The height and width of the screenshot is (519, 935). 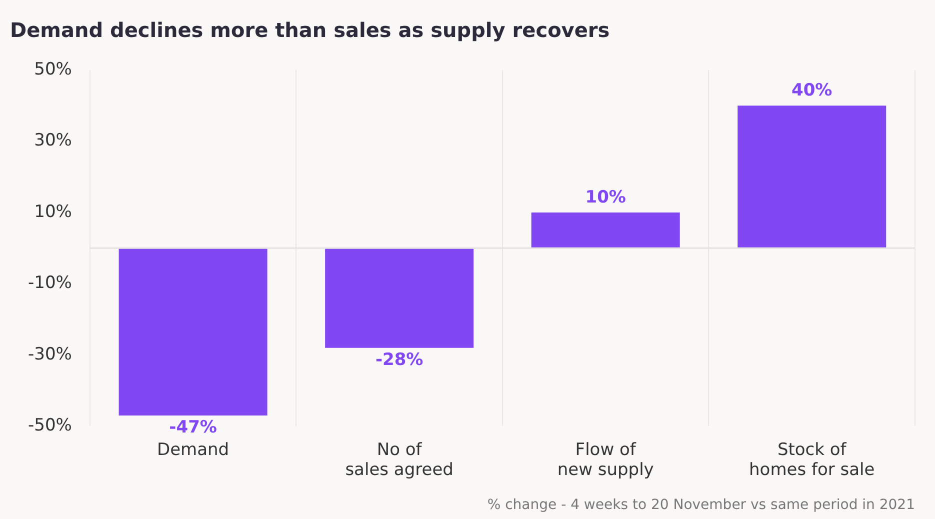 I want to click on x-tick-label: Demand, so click(x=193, y=450).